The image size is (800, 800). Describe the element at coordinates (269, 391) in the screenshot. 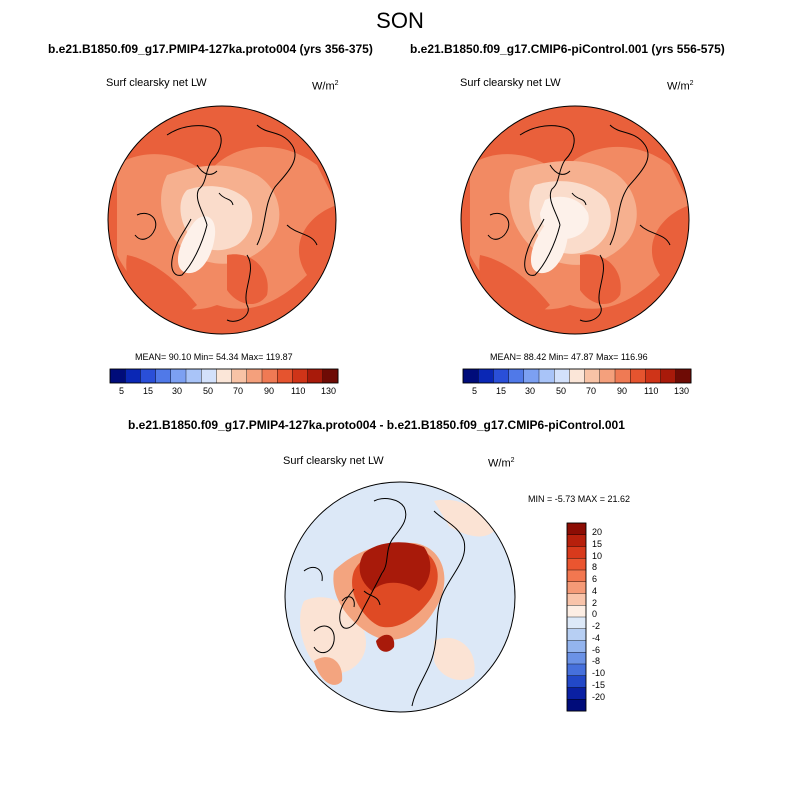

I see `hcb-left-label: 90` at that location.